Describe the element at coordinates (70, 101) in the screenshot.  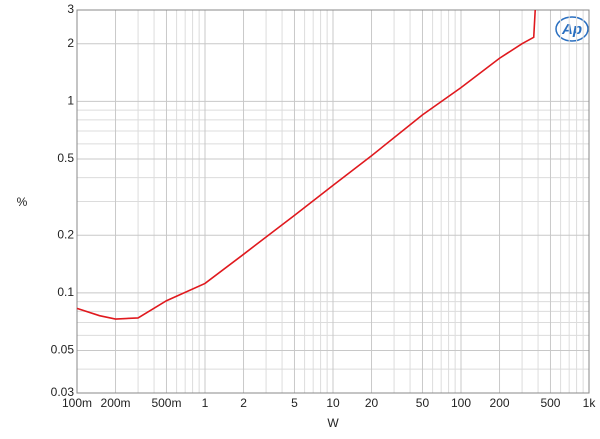
I see `y-tick-label: 1` at that location.